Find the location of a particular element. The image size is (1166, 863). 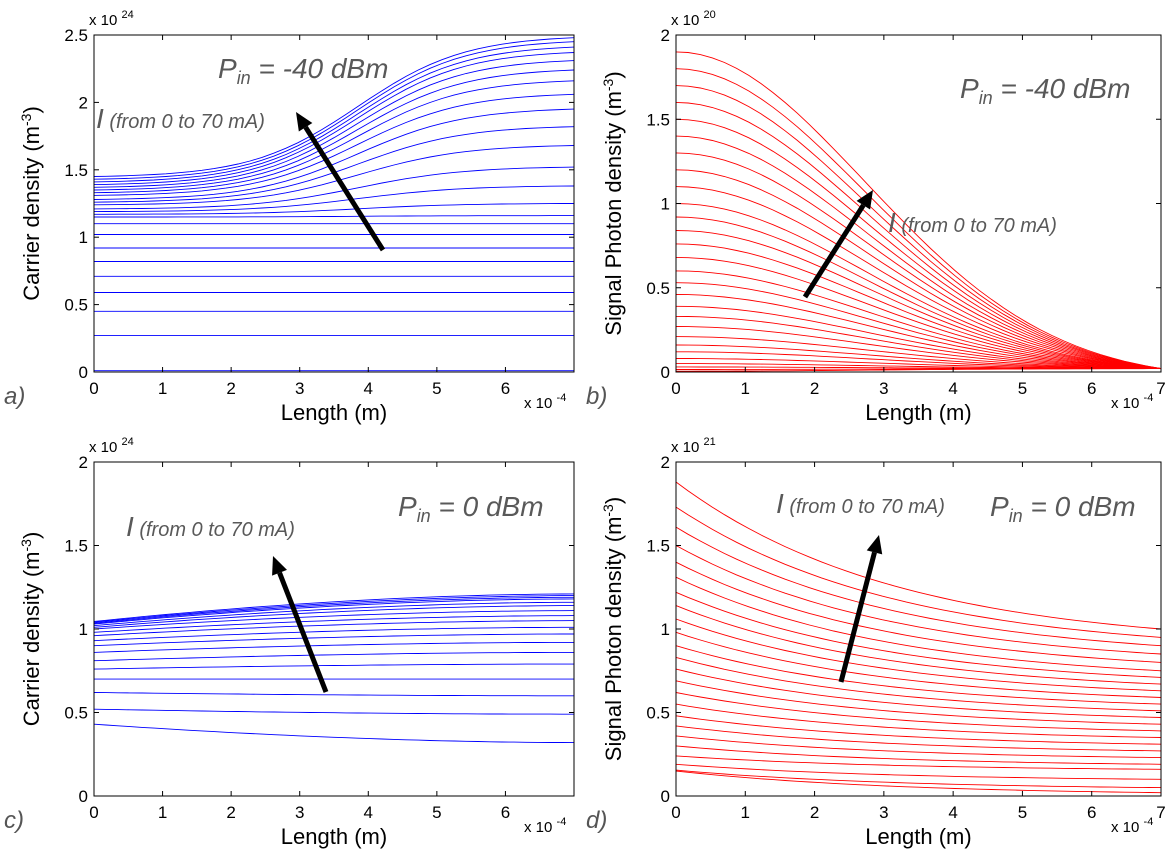

panel-label: a) is located at coordinates (14, 396).